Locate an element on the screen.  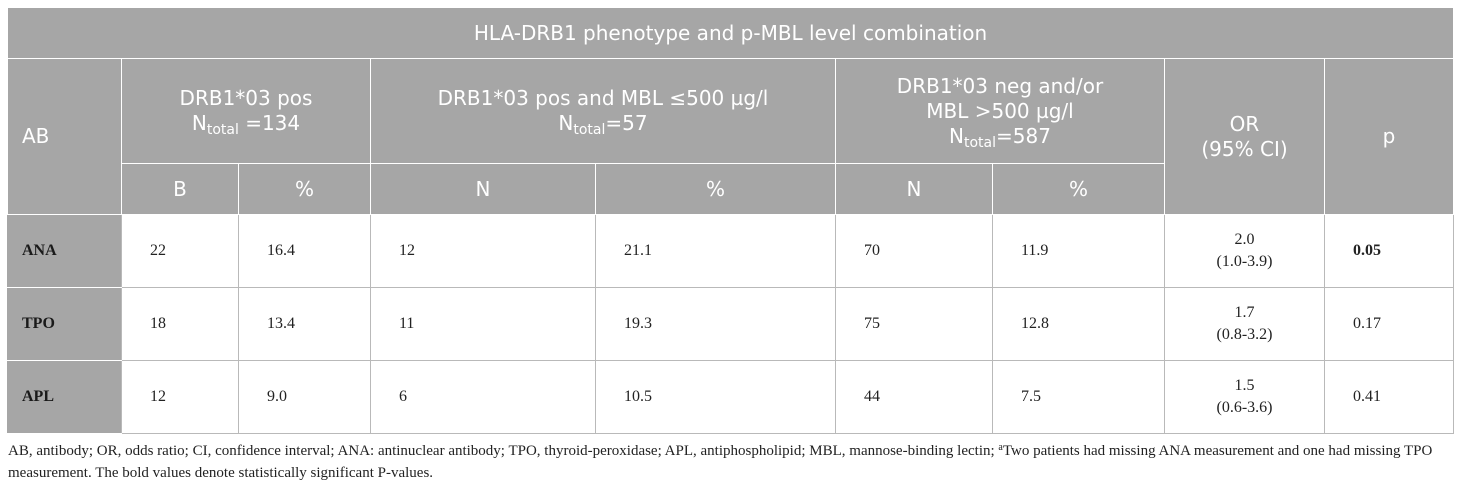
or-cell: 1.7 (0.8-3.2) is located at coordinates (1244, 324).